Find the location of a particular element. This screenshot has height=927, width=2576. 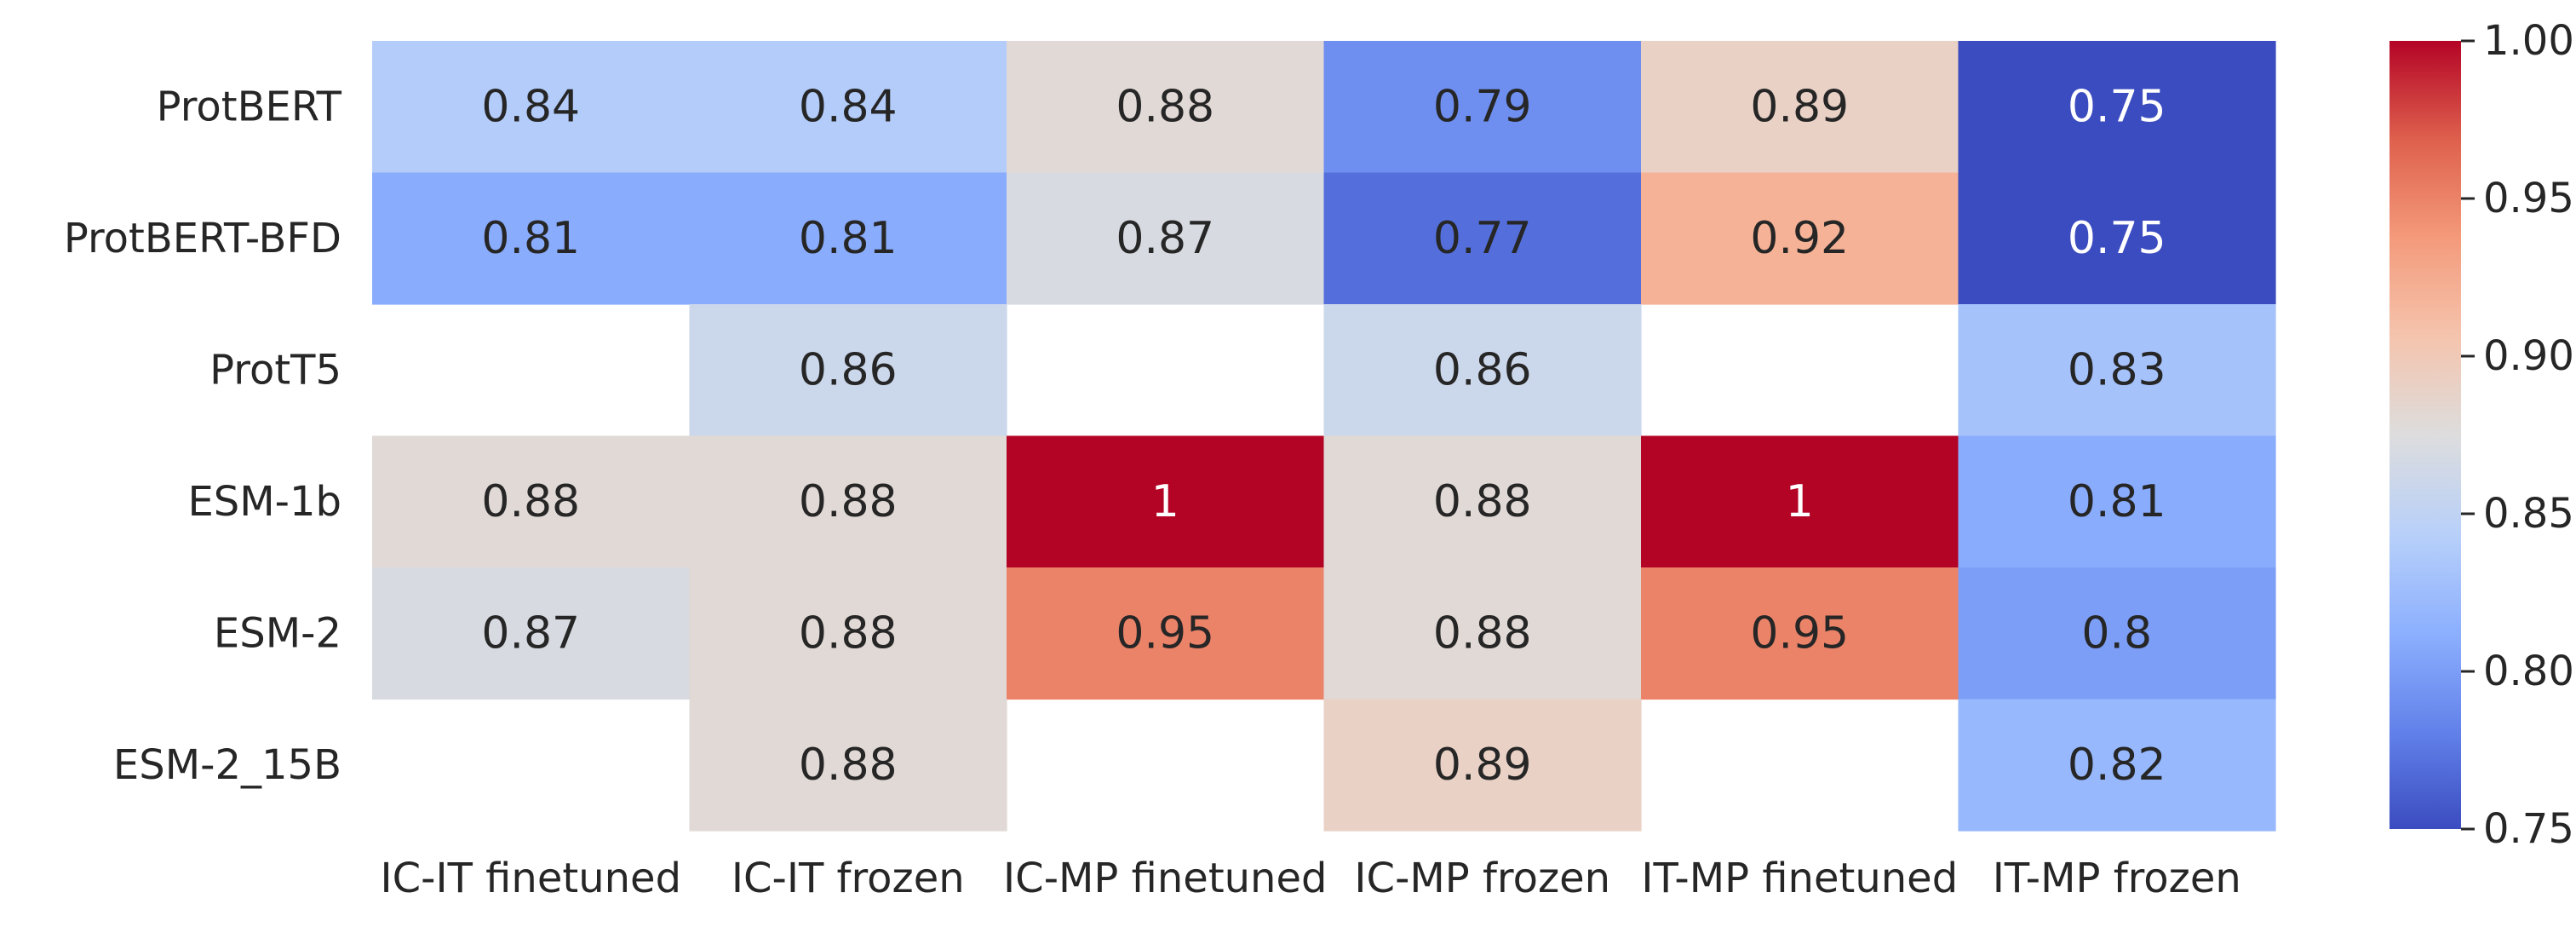

colorbar-tick-label: 0.95 is located at coordinates (2528, 198).